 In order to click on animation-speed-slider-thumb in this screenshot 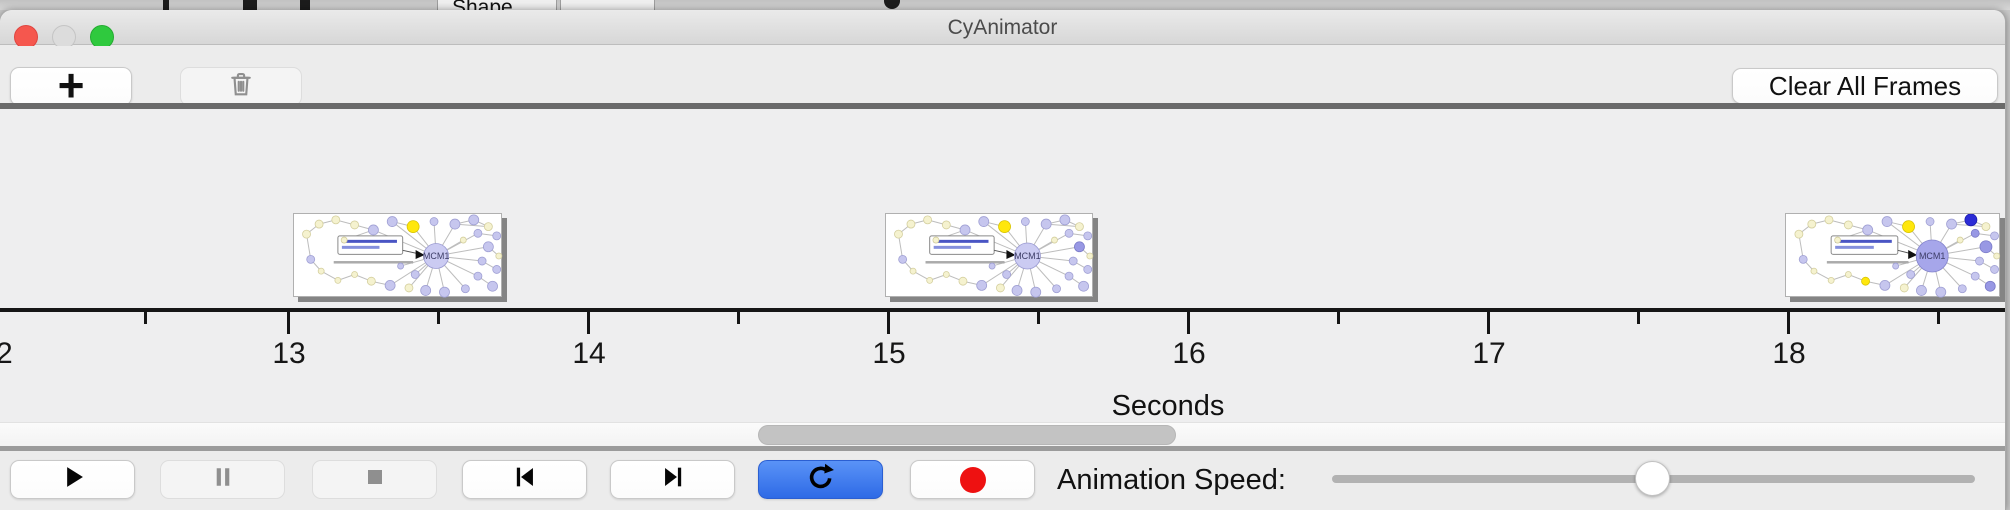, I will do `click(1652, 478)`.